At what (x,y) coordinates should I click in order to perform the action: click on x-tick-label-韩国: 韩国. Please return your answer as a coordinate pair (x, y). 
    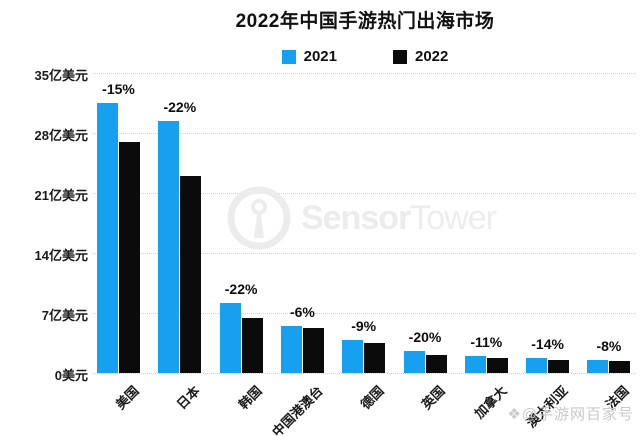
    Looking at the image, I should click on (250, 398).